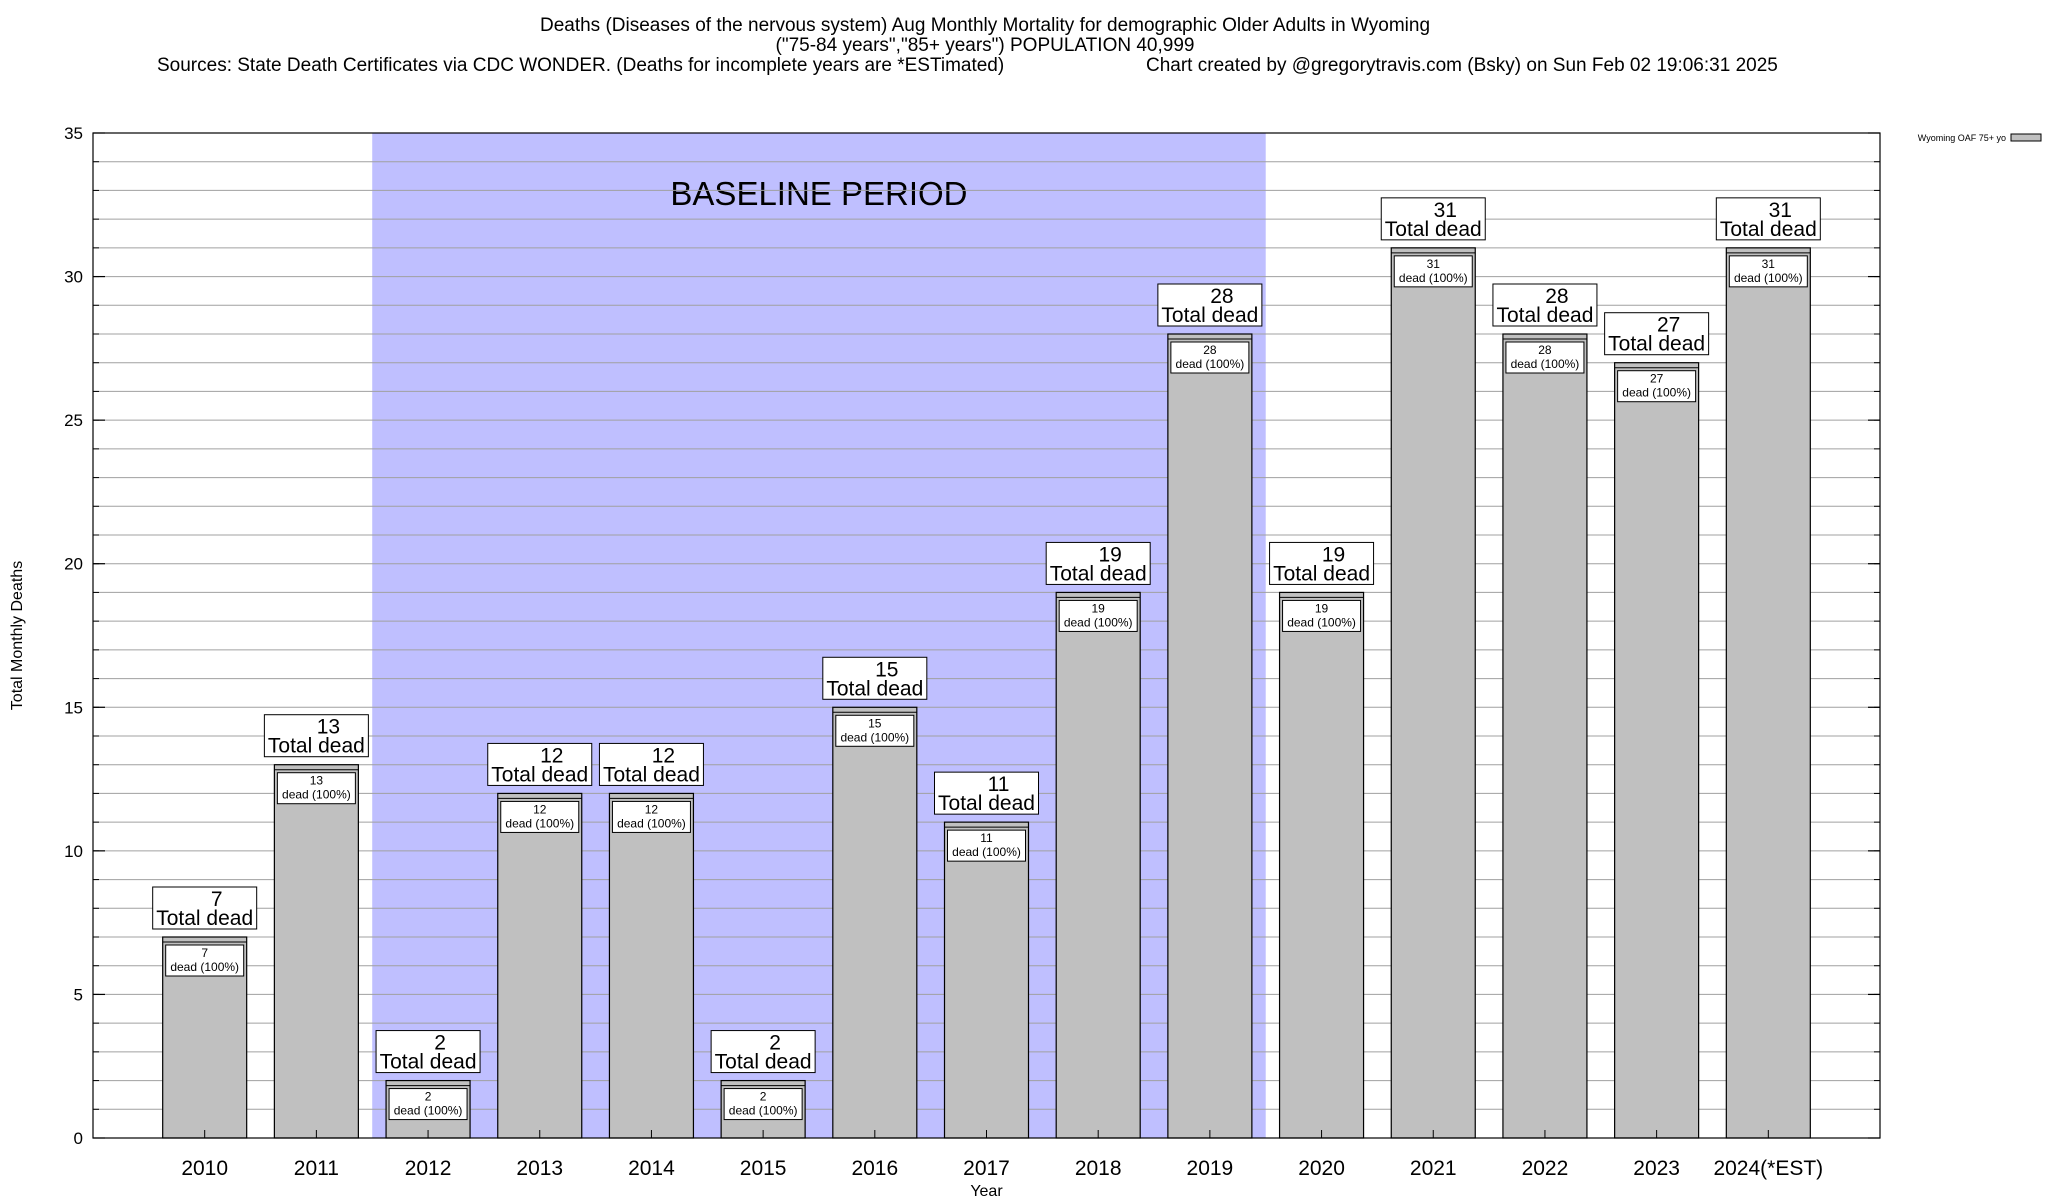  I want to click on legend-entry-label: Wyoming OAF 75+ yo, so click(1962, 138).